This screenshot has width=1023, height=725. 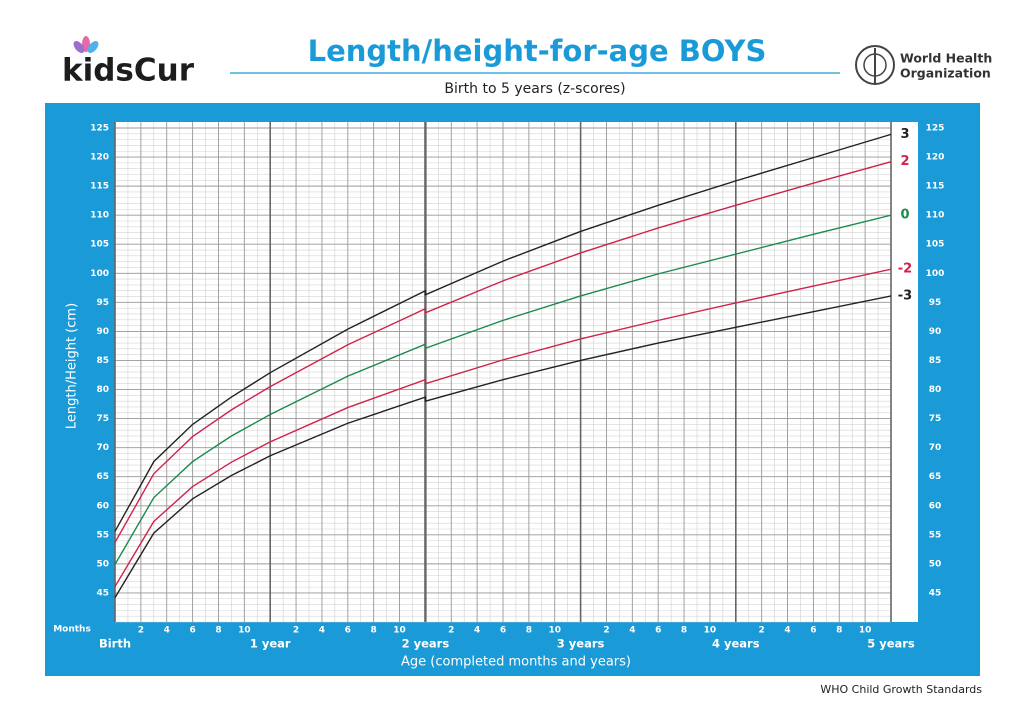 What do you see at coordinates (935, 390) in the screenshot?
I see `y-tick-label-right: 80` at bounding box center [935, 390].